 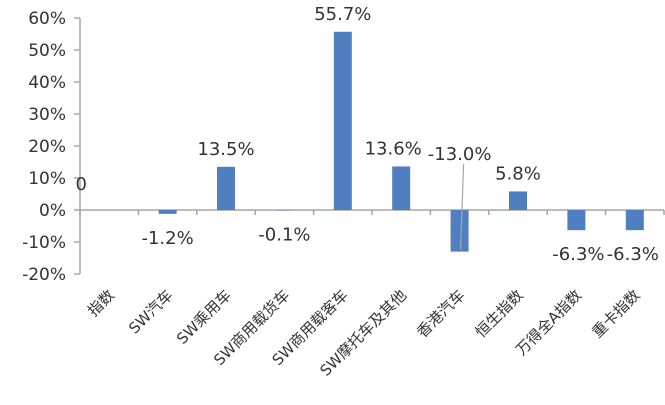 What do you see at coordinates (150, 311) in the screenshot?
I see `x-tick-label: SW汽车` at bounding box center [150, 311].